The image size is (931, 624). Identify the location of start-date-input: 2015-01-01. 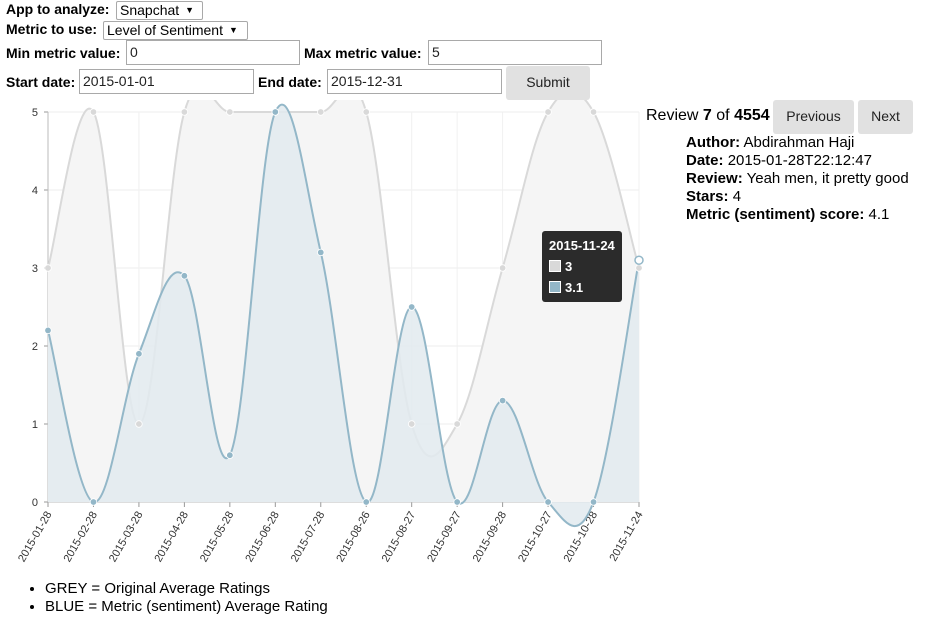
(166, 81).